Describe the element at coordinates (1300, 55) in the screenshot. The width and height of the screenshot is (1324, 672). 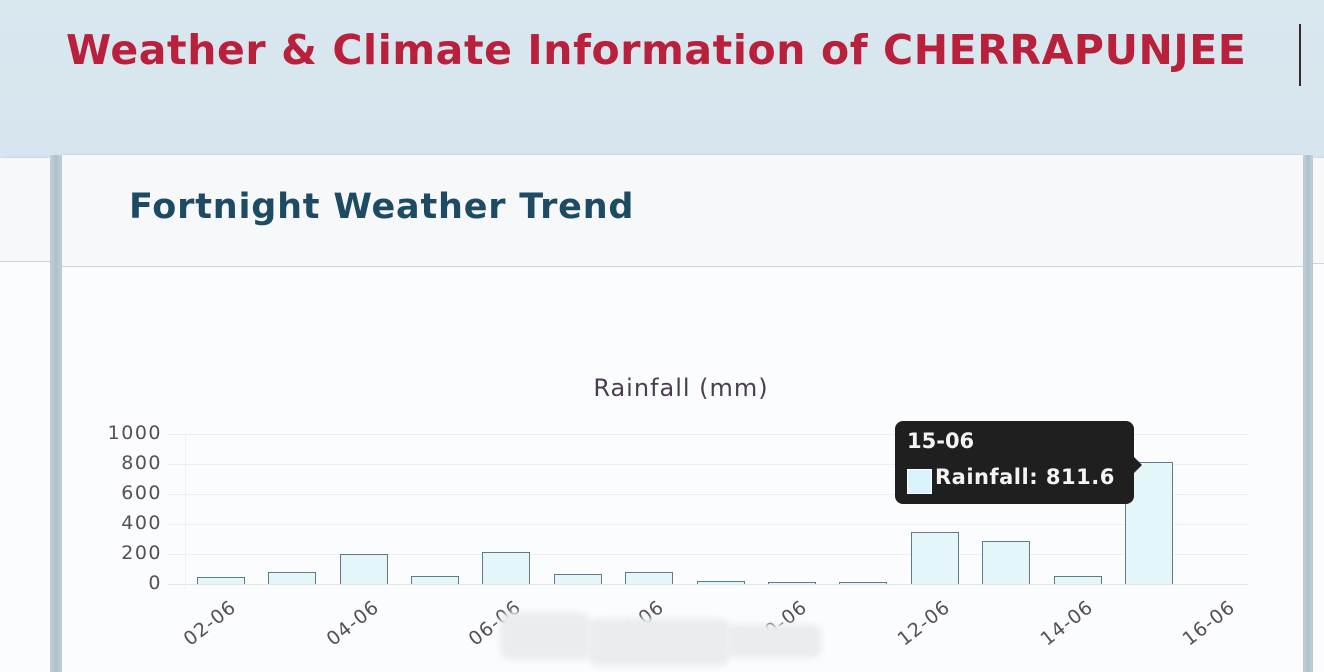
I see `text-cursor` at that location.